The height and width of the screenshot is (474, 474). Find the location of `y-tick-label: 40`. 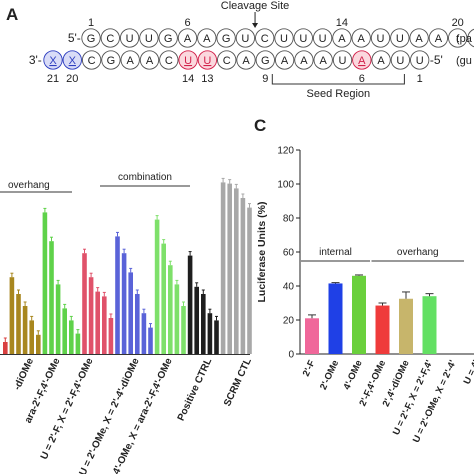

y-tick-label: 40 is located at coordinates (289, 287).